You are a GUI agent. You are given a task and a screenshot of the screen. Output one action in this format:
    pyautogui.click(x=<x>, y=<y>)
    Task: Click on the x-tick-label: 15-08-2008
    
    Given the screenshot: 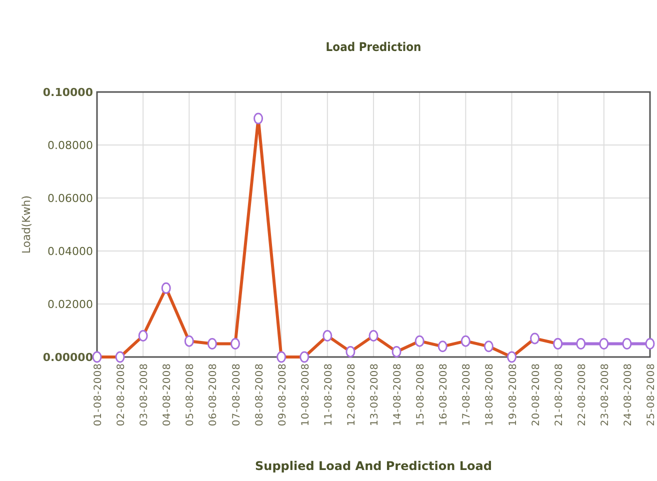 What is the action you would take?
    pyautogui.click(x=421, y=394)
    